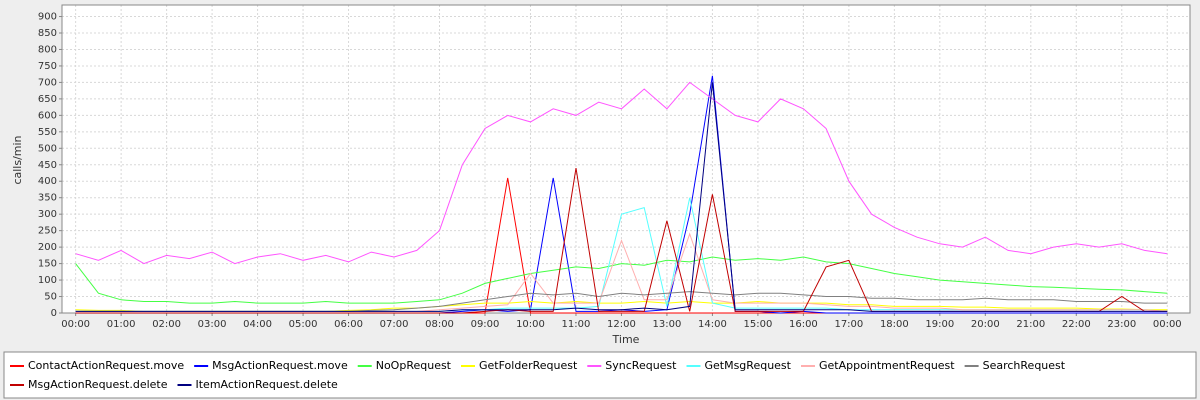  What do you see at coordinates (439, 324) in the screenshot?
I see `x-tick-label: 08:00` at bounding box center [439, 324].